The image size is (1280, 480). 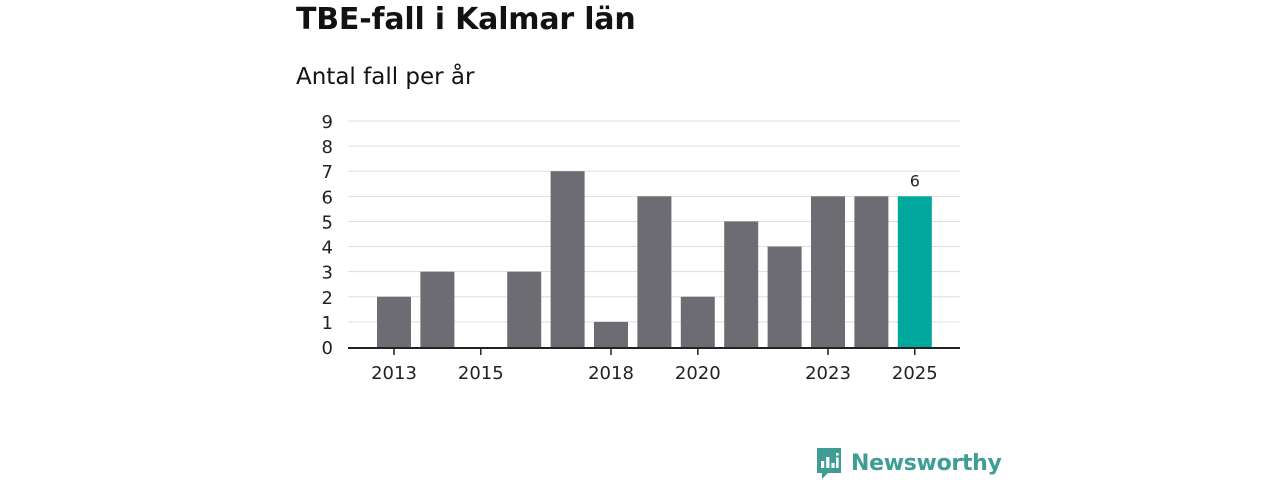 What do you see at coordinates (481, 373) in the screenshot?
I see `x-tick-label: 2015` at bounding box center [481, 373].